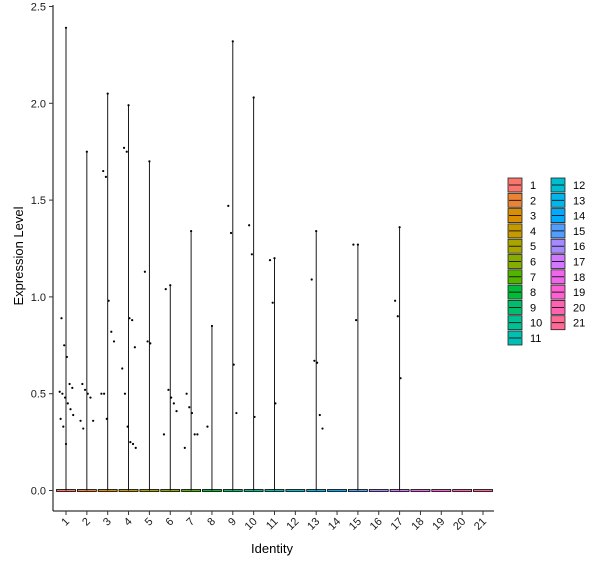  What do you see at coordinates (376, 524) in the screenshot?
I see `x-tick-label: 16` at bounding box center [376, 524].